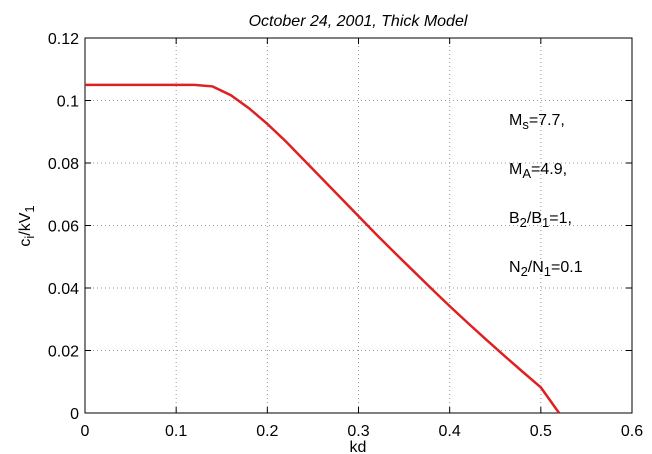 The width and height of the screenshot is (652, 454). Describe the element at coordinates (515, 267) in the screenshot. I see `text-part: N` at that location.